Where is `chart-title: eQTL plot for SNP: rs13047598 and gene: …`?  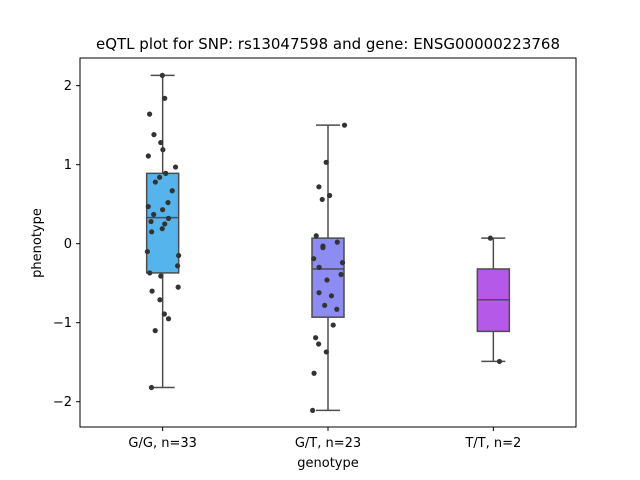
chart-title: eQTL plot for SNP: rs13047598 and gene: … is located at coordinates (328, 44).